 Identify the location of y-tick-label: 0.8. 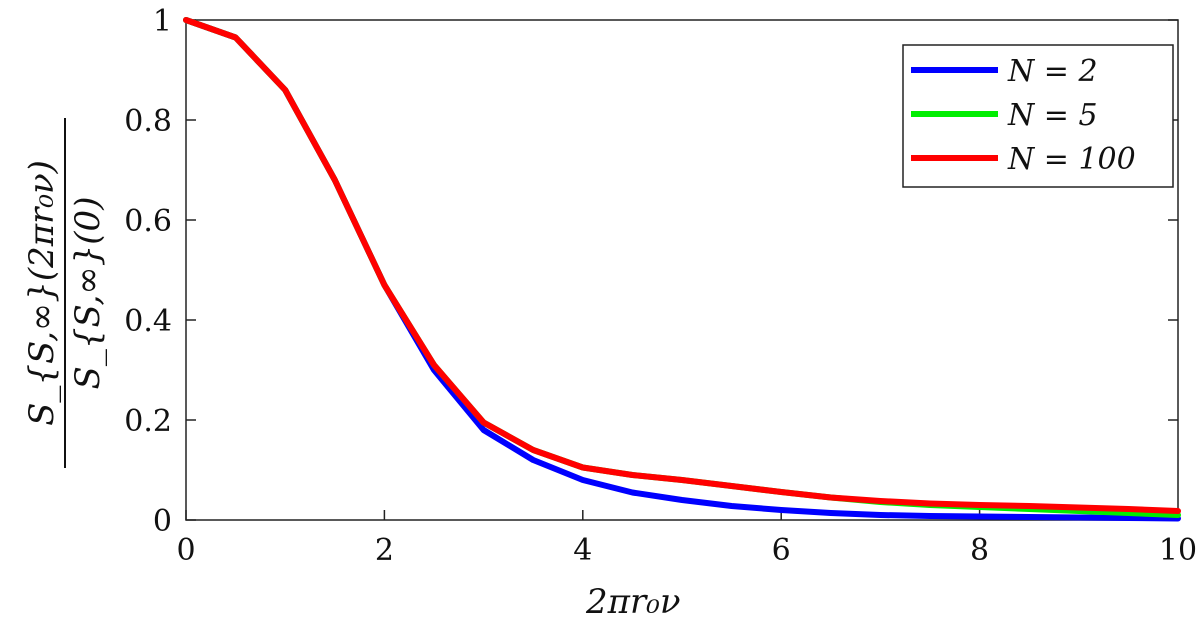
(148, 121).